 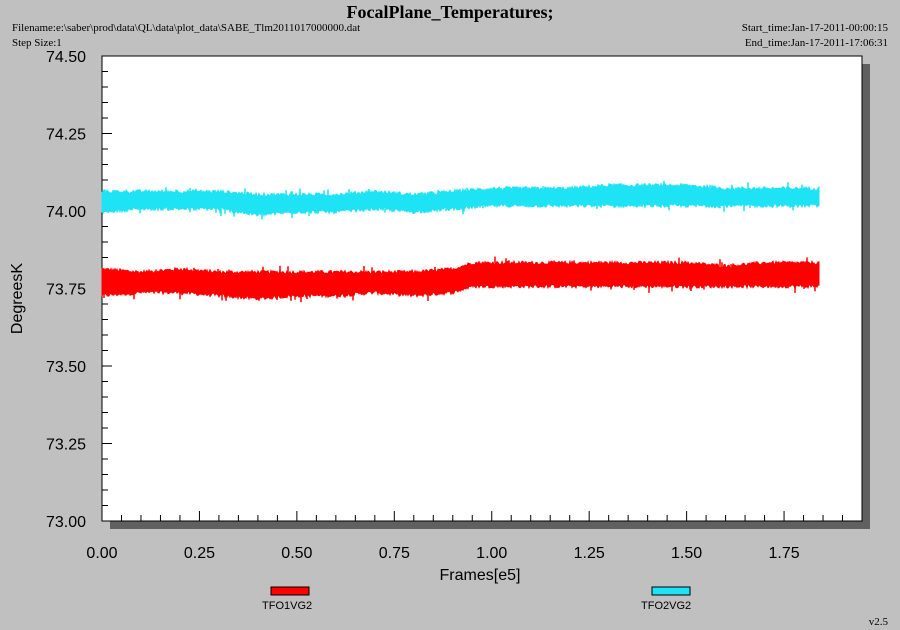 I want to click on x-tick-label: 1.50, so click(x=686, y=553).